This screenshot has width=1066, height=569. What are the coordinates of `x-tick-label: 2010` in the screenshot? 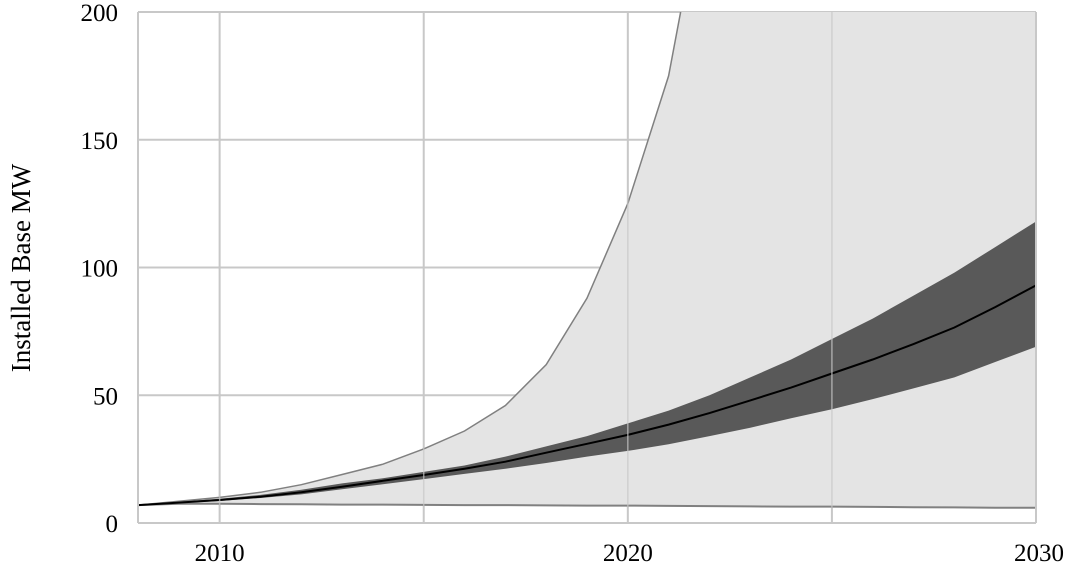 It's located at (220, 553).